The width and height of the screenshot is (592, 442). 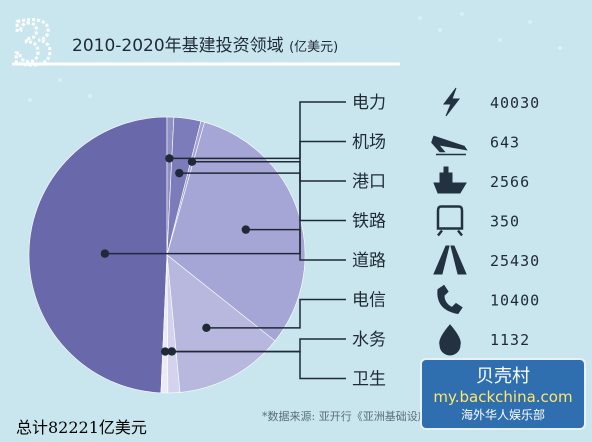 What do you see at coordinates (450, 221) in the screenshot?
I see `train-icon` at bounding box center [450, 221].